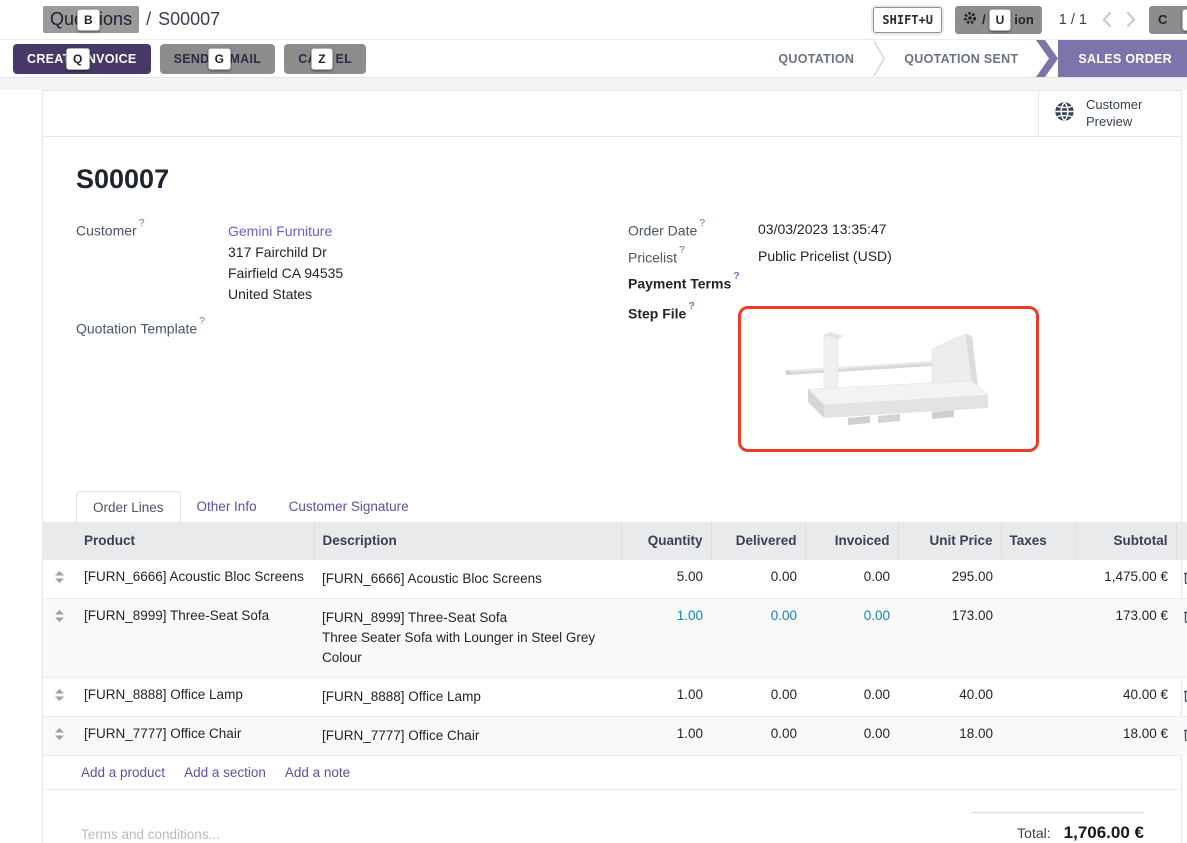 The width and height of the screenshot is (1187, 843). I want to click on tab-customer-signature: Customer Signature, so click(349, 506).